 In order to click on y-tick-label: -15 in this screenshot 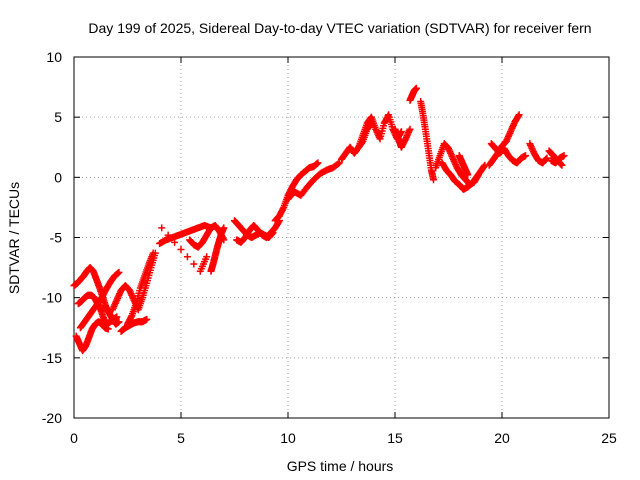, I will do `click(52, 358)`.